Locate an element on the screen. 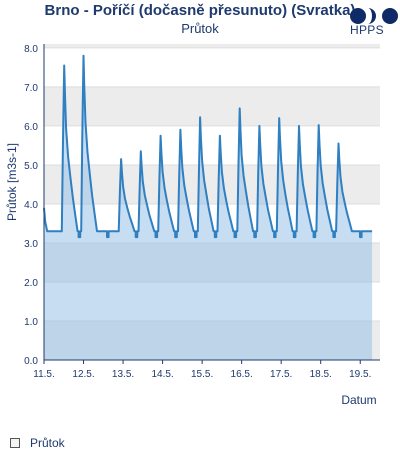 The width and height of the screenshot is (400, 460). x-tick-label: 15.5. is located at coordinates (202, 374).